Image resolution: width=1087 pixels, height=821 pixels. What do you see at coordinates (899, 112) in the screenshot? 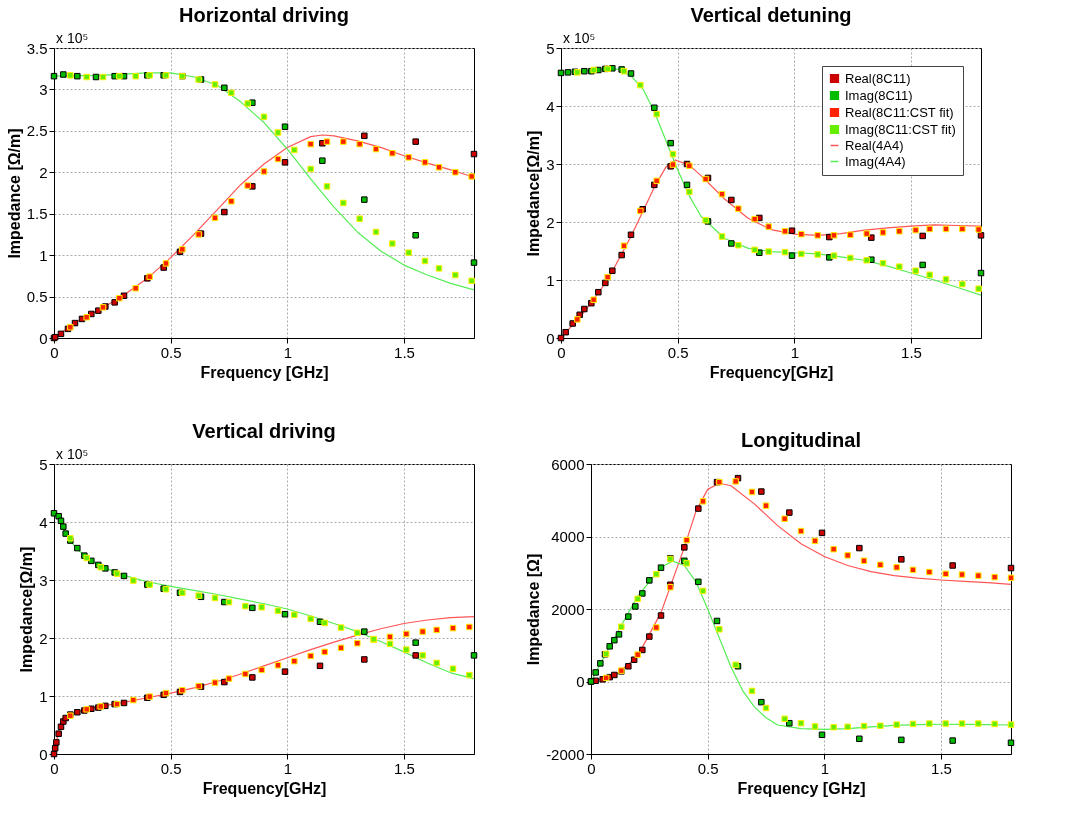
I see `legend-label: Real(8C11:CST fit)` at bounding box center [899, 112].